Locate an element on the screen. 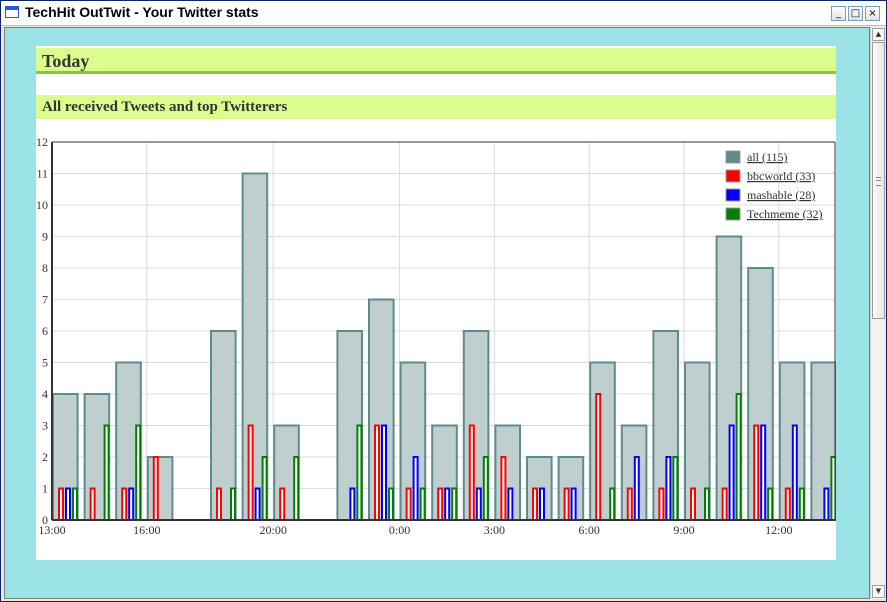 Image resolution: width=887 pixels, height=602 pixels. y-tick-label: 6 is located at coordinates (45, 331).